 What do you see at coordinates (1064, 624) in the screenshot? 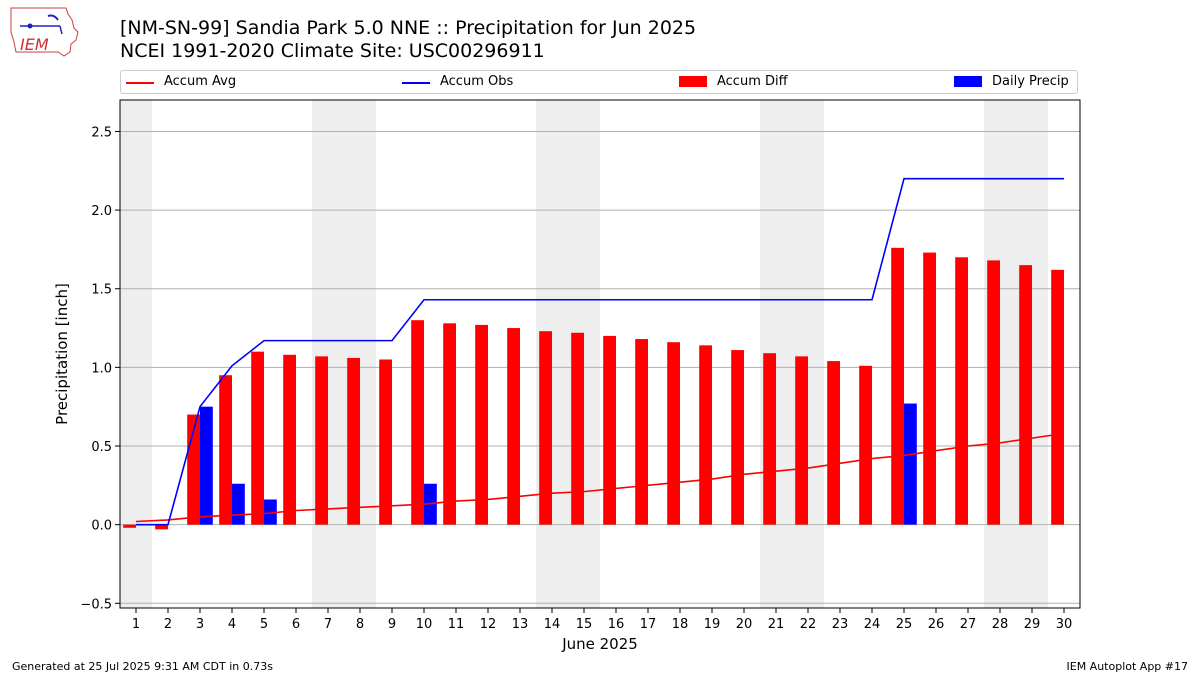
I see `x-tick-label: 30` at bounding box center [1064, 624].